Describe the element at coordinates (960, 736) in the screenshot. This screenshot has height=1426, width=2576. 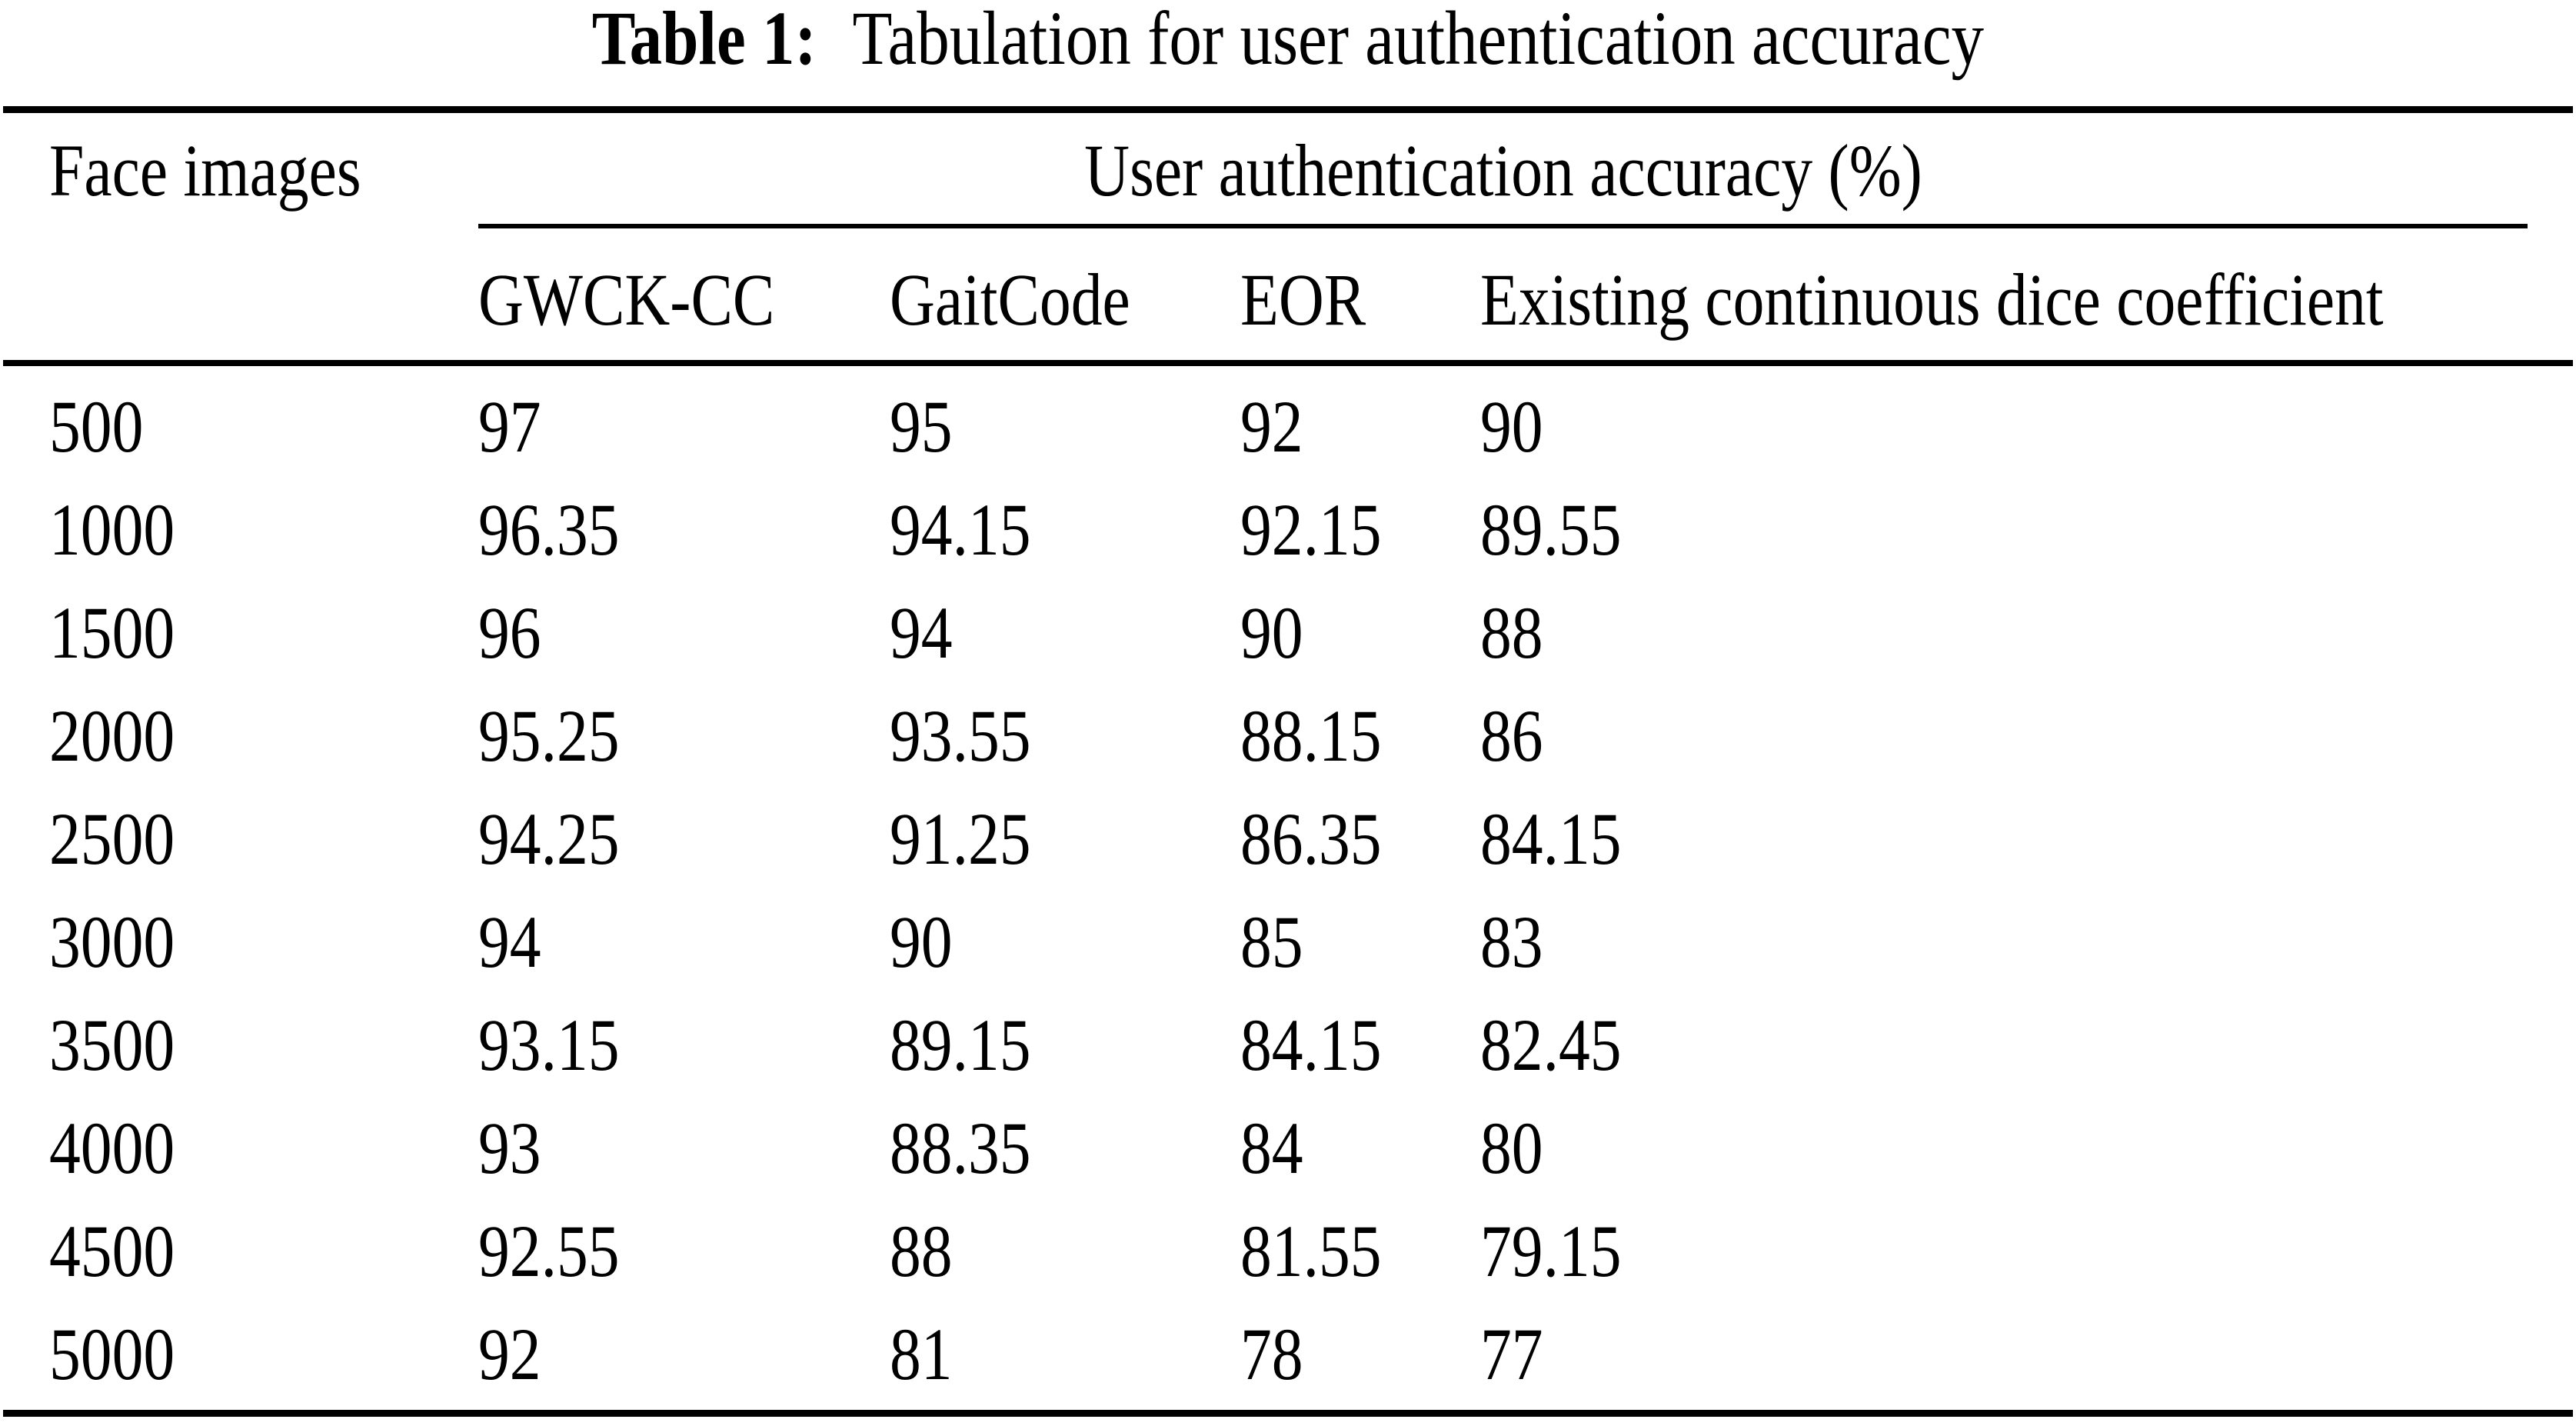
I see `cell-gaitcode: 93.55` at that location.